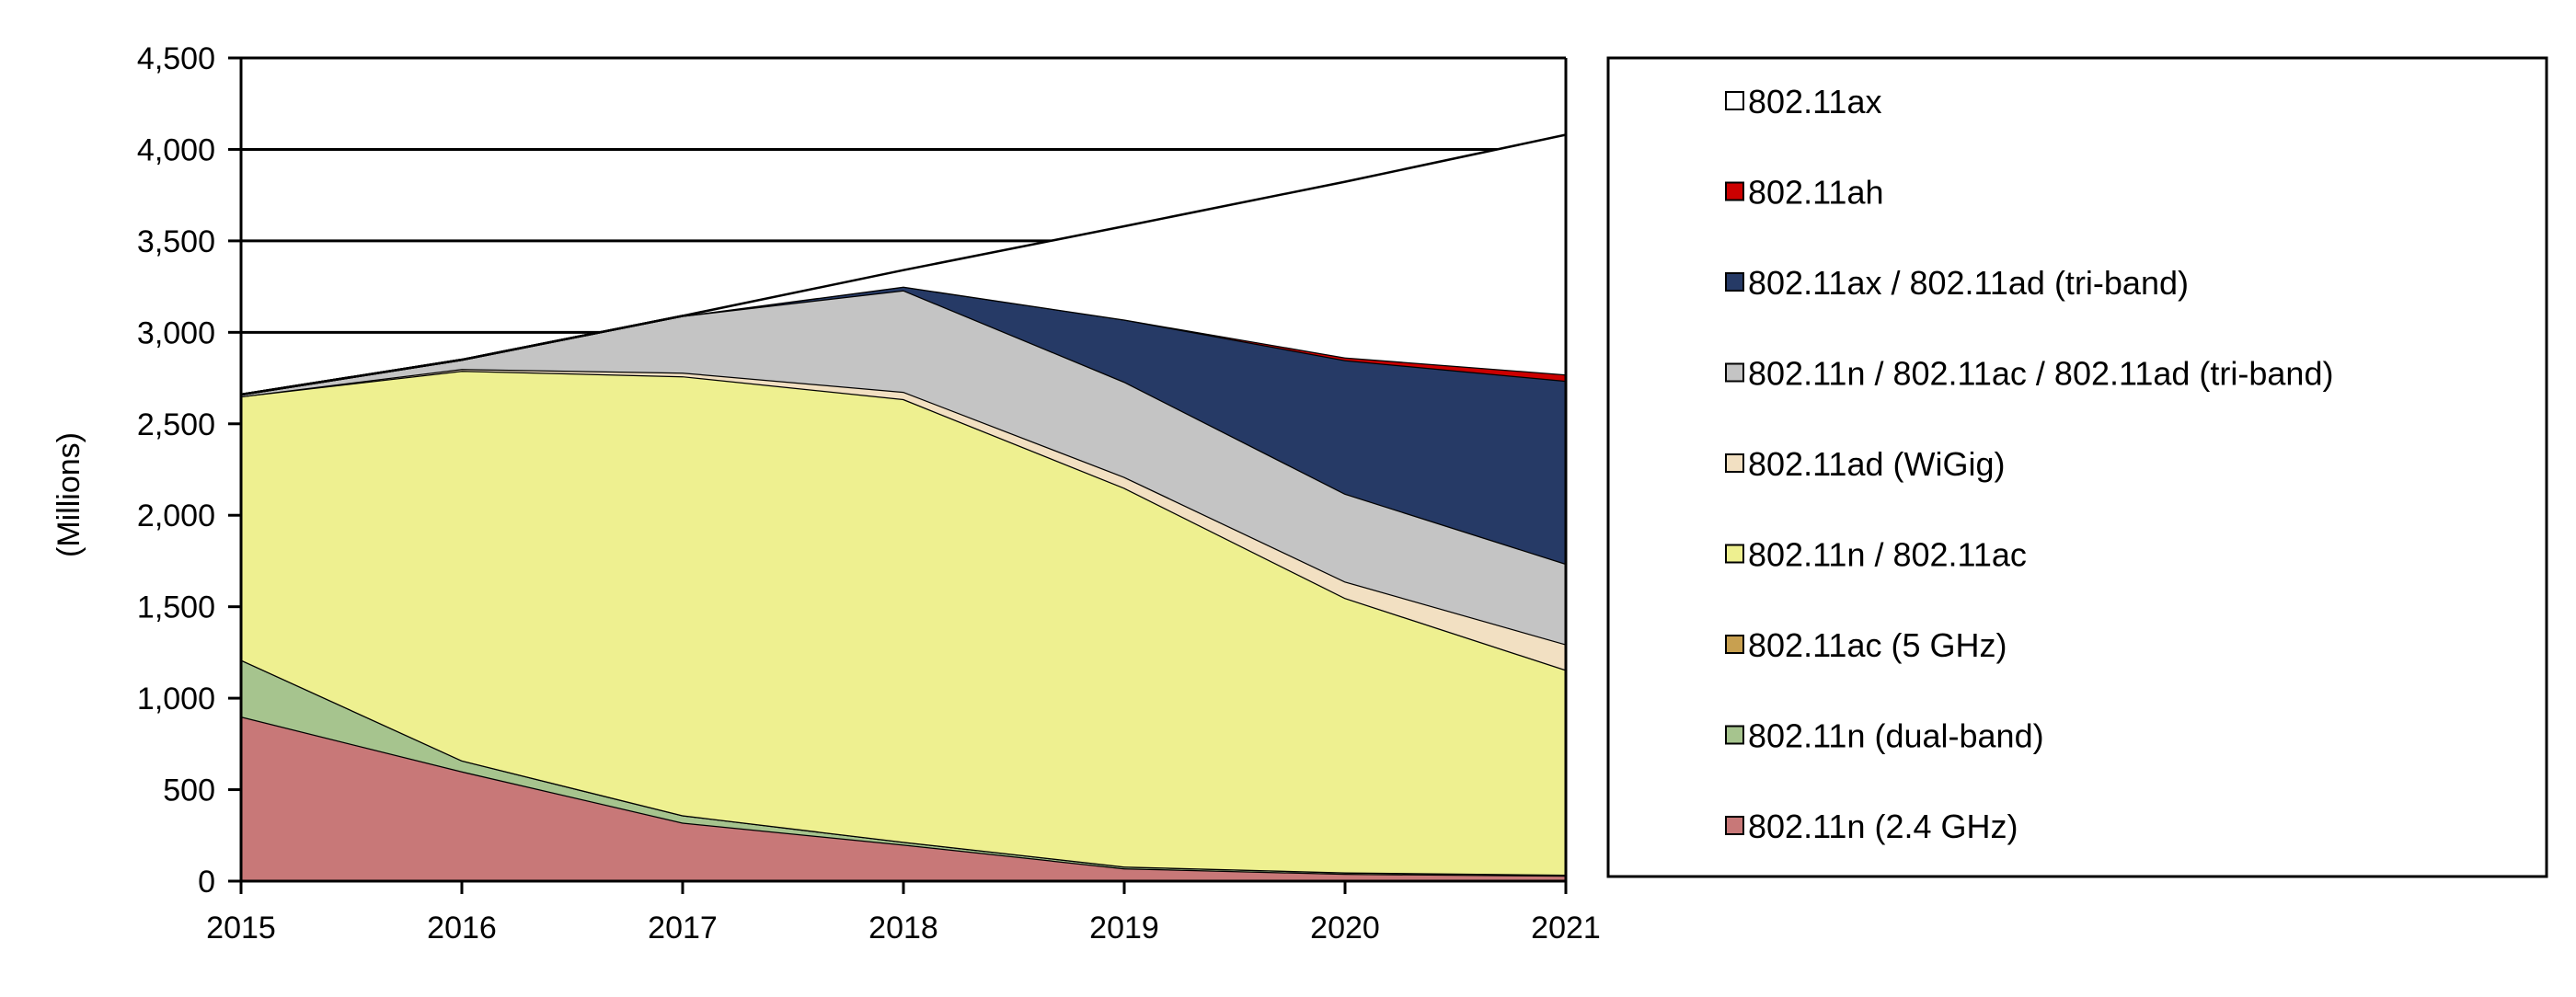 This screenshot has width=2576, height=997. I want to click on y-axis-title: (Millions), so click(69, 494).